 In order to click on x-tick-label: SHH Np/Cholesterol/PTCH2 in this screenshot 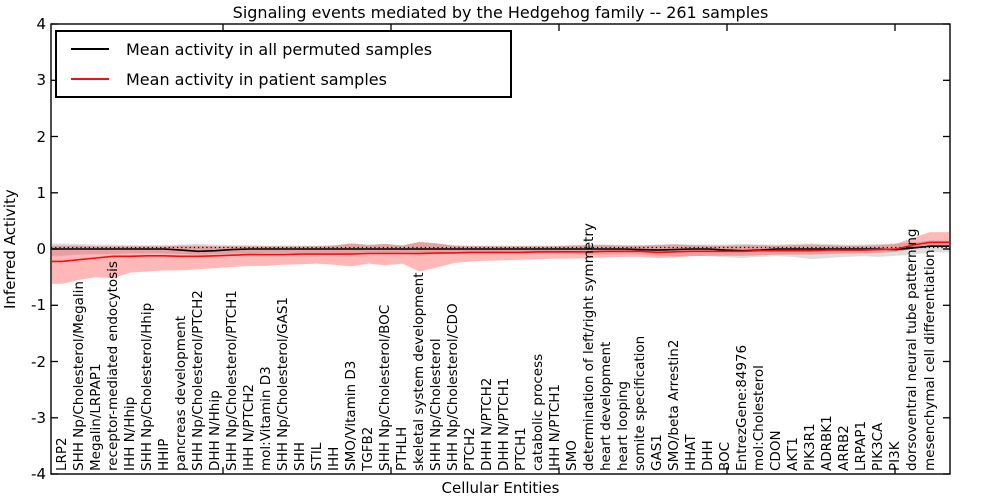, I will do `click(197, 380)`.